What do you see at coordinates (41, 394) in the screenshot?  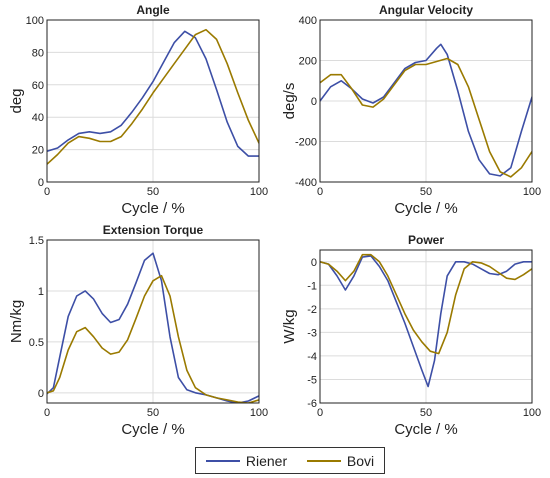 I see `extension-torque-ytick-label: 0` at bounding box center [41, 394].